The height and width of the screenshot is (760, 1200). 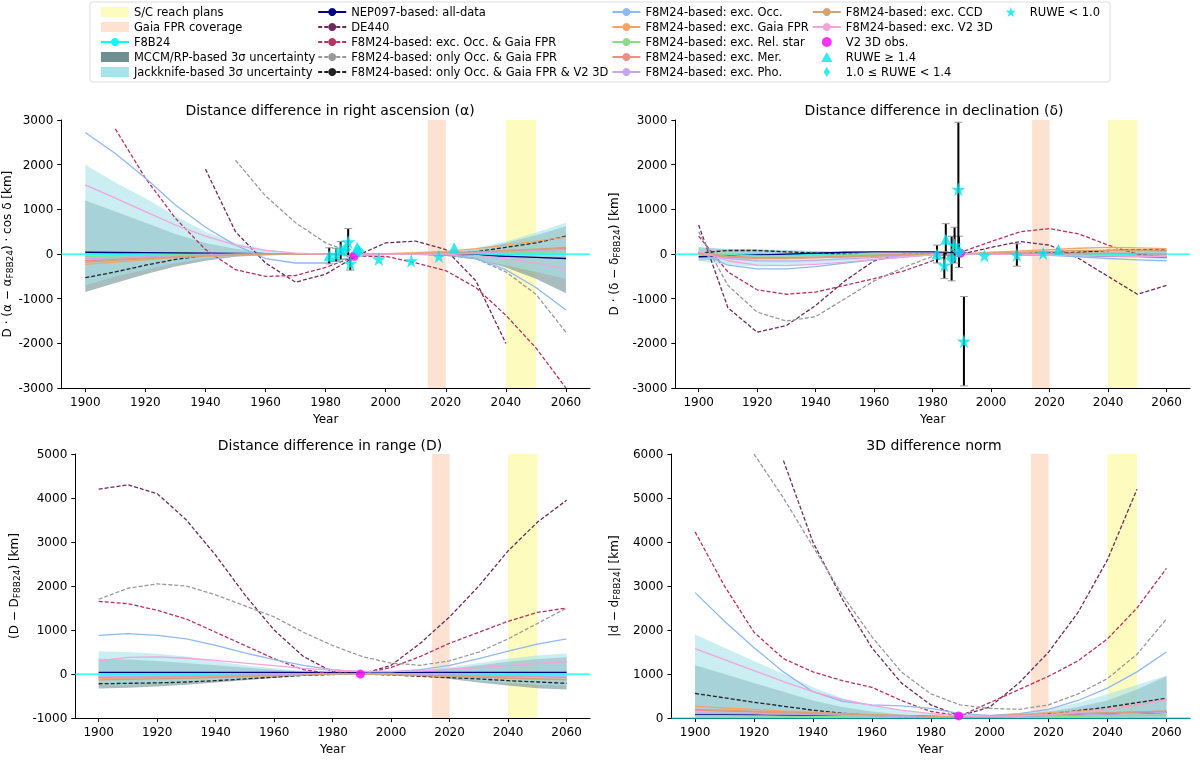 I want to click on chart-title: Distance difference in declination (δ), so click(x=934, y=110).